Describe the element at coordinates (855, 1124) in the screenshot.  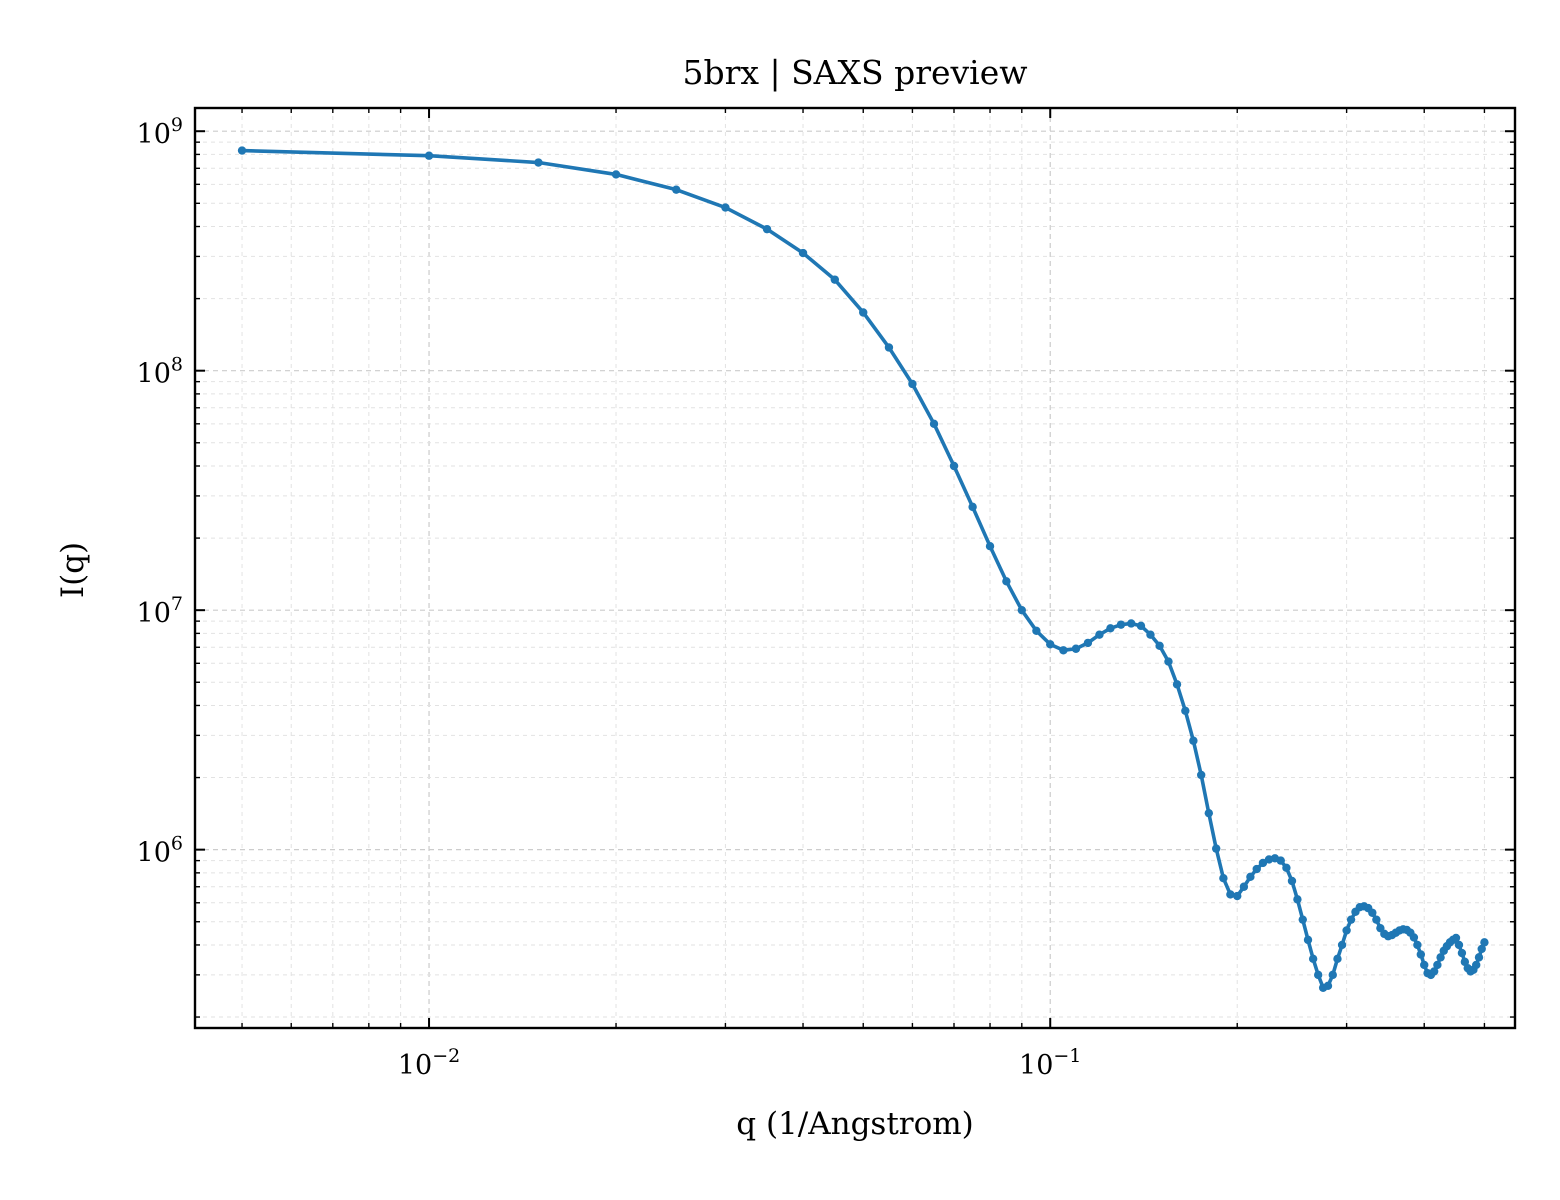
I see `x-axis-label: q (1/Angstrom)` at that location.